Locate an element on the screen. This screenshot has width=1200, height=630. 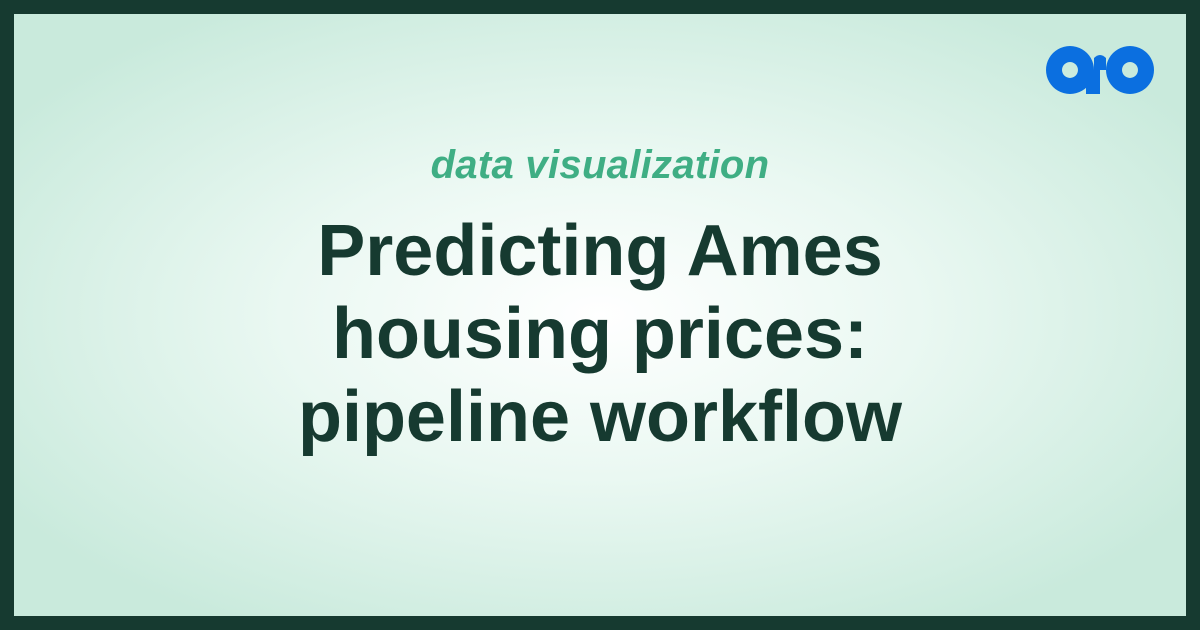
title-line: Predicting Ames is located at coordinates (600, 251).